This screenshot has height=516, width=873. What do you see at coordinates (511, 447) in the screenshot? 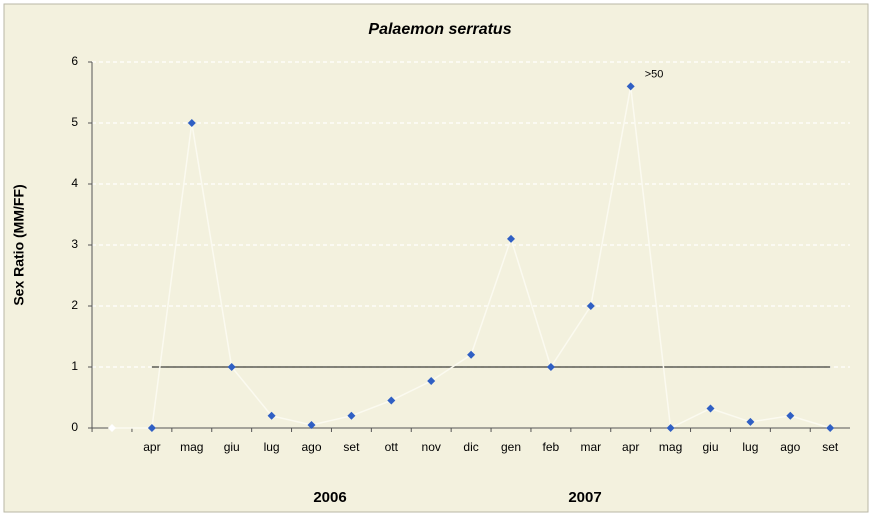
I see `x-tick-label: gen` at bounding box center [511, 447].